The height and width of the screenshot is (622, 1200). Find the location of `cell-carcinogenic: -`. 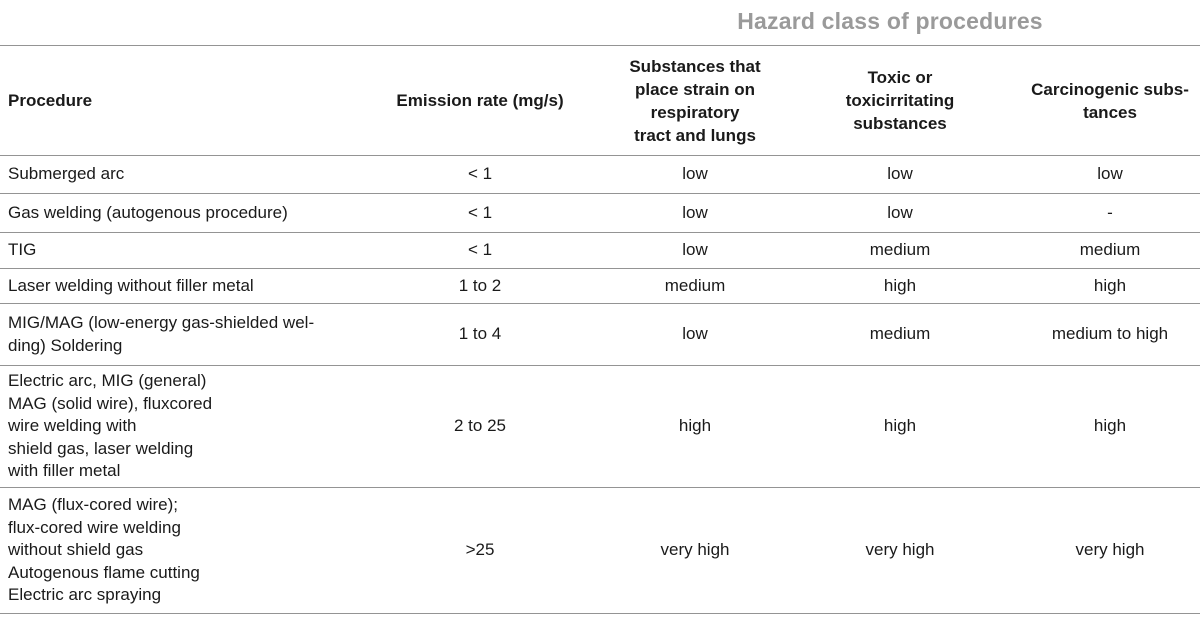

cell-carcinogenic: - is located at coordinates (1110, 212).